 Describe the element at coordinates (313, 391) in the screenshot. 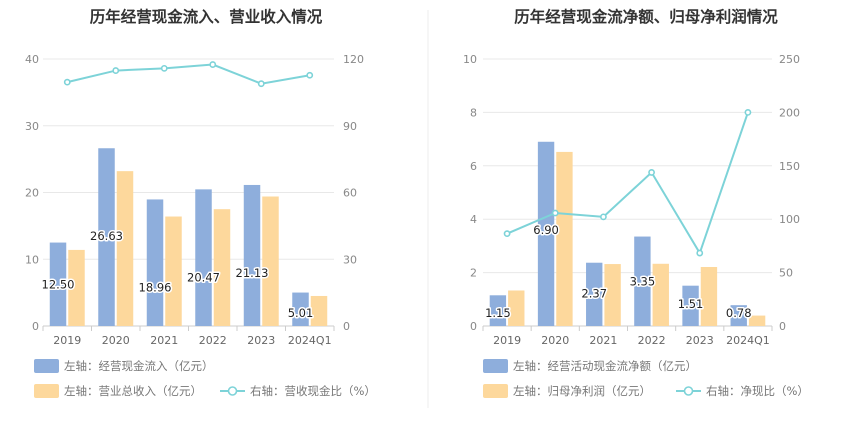

I see `legend-label: 右轴：营收现金比（%）` at that location.